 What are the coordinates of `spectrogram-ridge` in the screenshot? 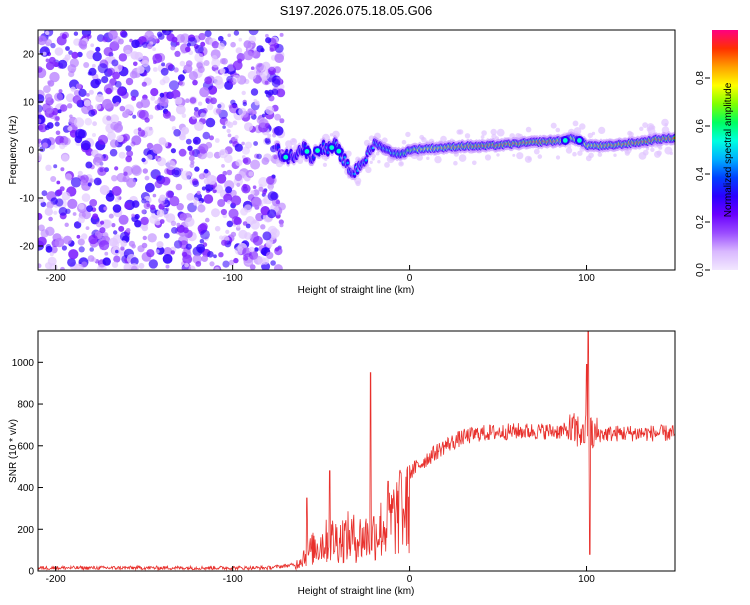 It's located at (474, 156).